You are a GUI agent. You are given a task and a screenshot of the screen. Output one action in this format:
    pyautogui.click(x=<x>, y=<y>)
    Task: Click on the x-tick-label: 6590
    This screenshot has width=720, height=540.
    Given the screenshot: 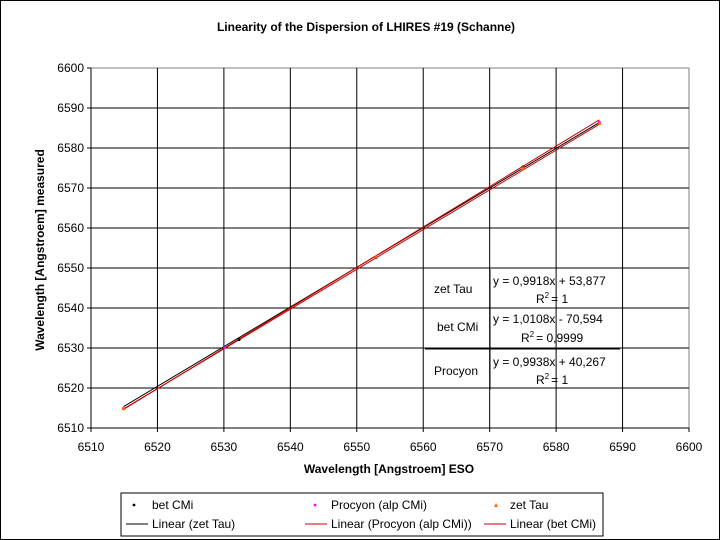 What is the action you would take?
    pyautogui.click(x=622, y=447)
    